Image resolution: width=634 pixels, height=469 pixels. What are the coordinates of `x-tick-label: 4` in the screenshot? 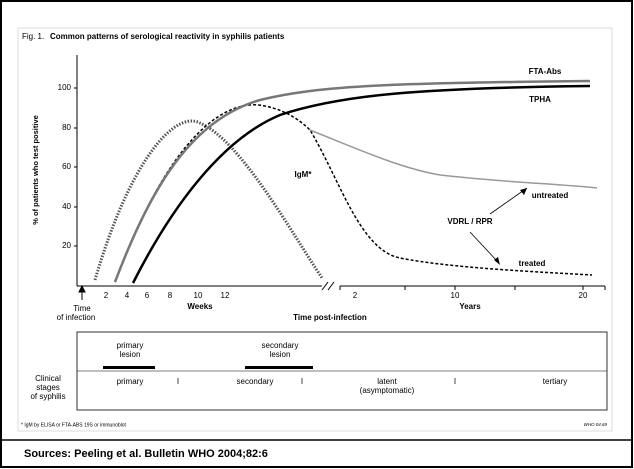 It's located at (127, 295).